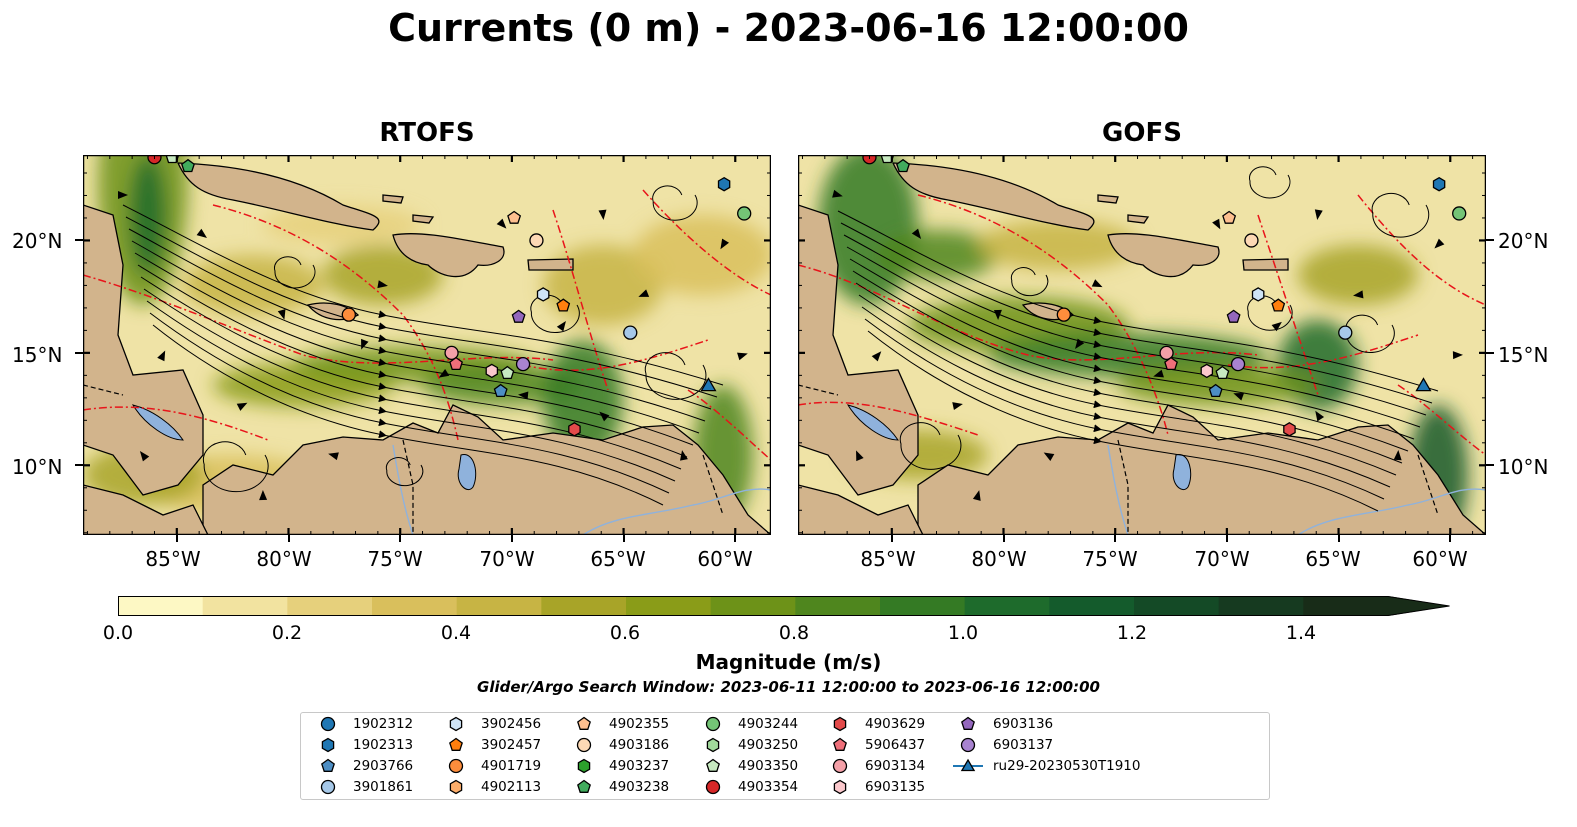 The width and height of the screenshot is (1577, 827). What do you see at coordinates (625, 633) in the screenshot?
I see `colorbar-tick-3: 0.6` at bounding box center [625, 633].